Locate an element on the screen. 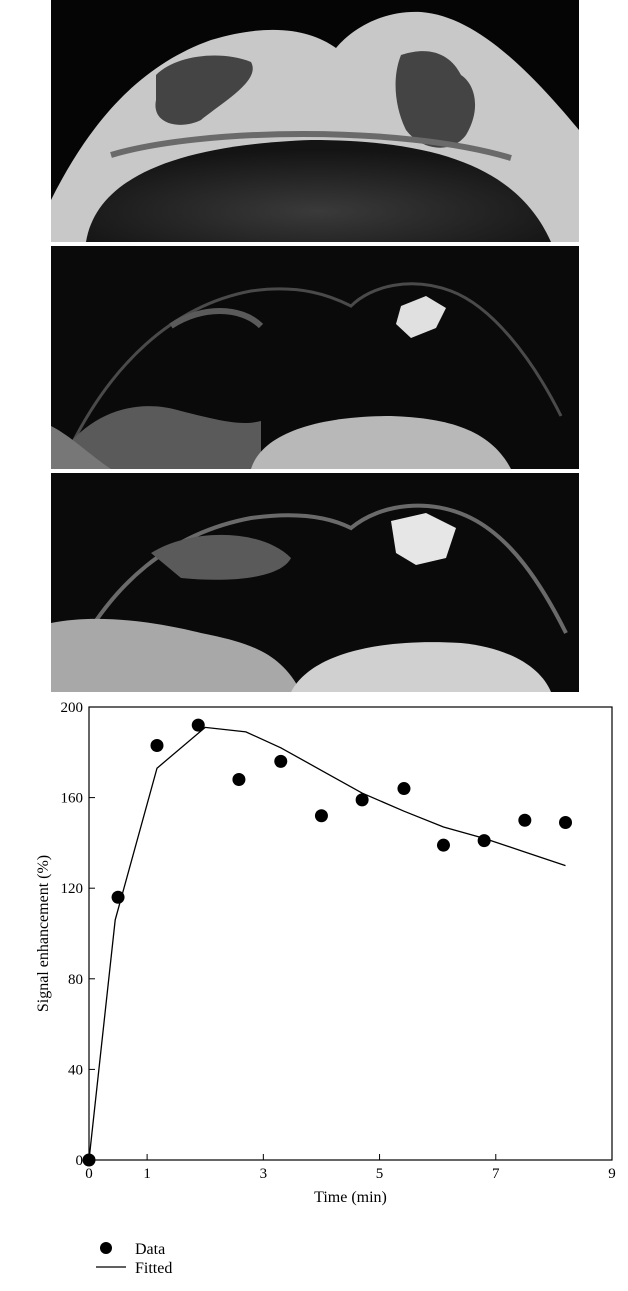 The width and height of the screenshot is (628, 1291). x-tick-label: 9 is located at coordinates (612, 1174).